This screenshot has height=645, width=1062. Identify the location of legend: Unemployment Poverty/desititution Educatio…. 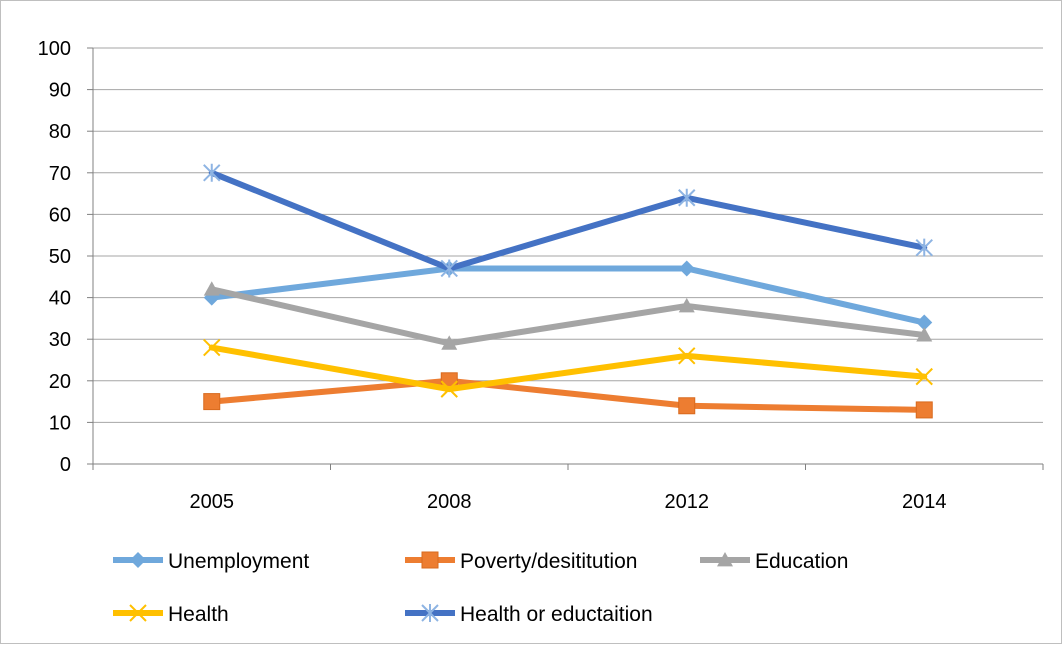
(480, 588).